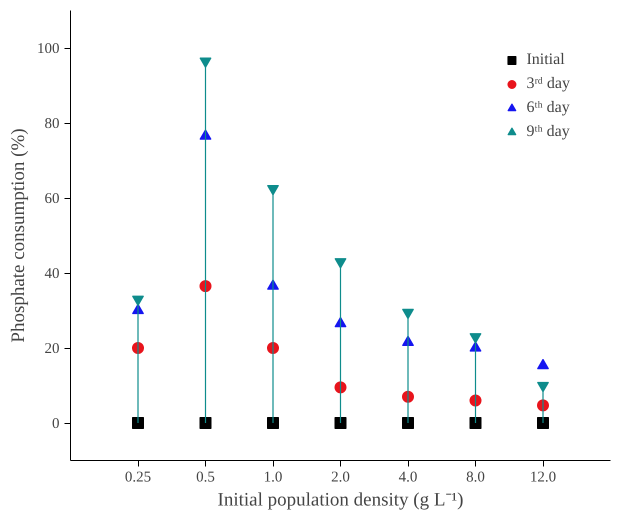 This screenshot has height=524, width=625. What do you see at coordinates (52, 349) in the screenshot?
I see `y-tick-label: 20` at bounding box center [52, 349].